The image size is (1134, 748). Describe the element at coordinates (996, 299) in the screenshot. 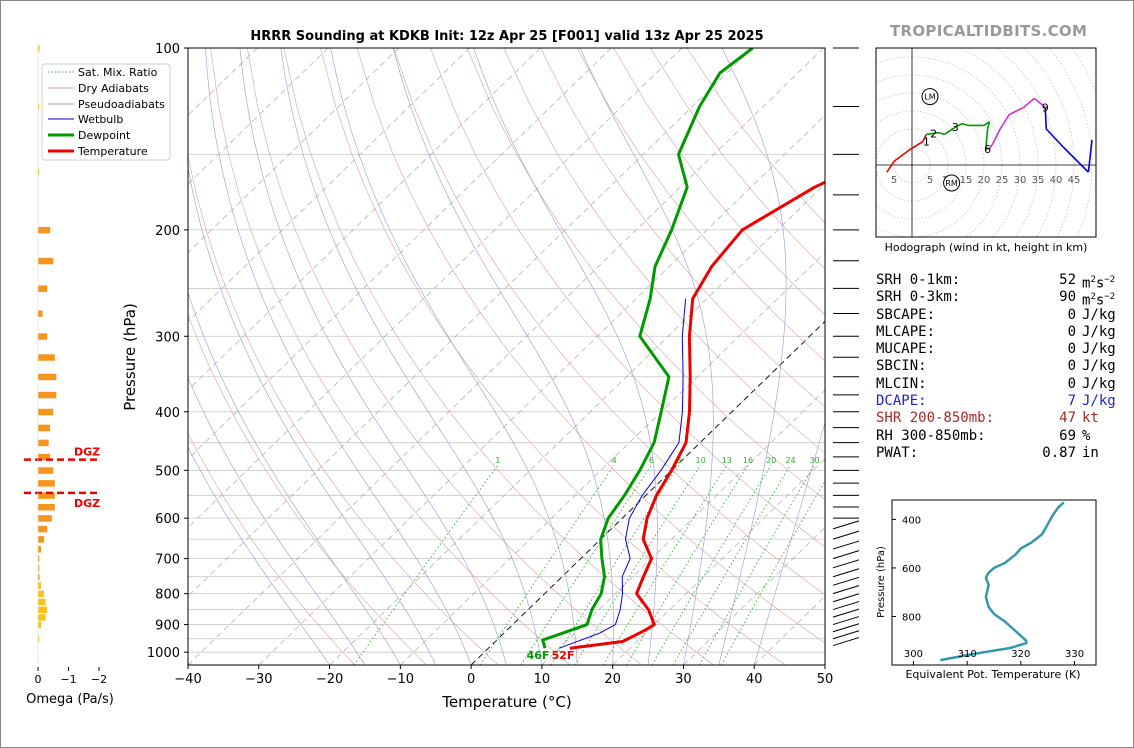

I see `param-row: SRH 0-3km: 90 m2s−2` at that location.